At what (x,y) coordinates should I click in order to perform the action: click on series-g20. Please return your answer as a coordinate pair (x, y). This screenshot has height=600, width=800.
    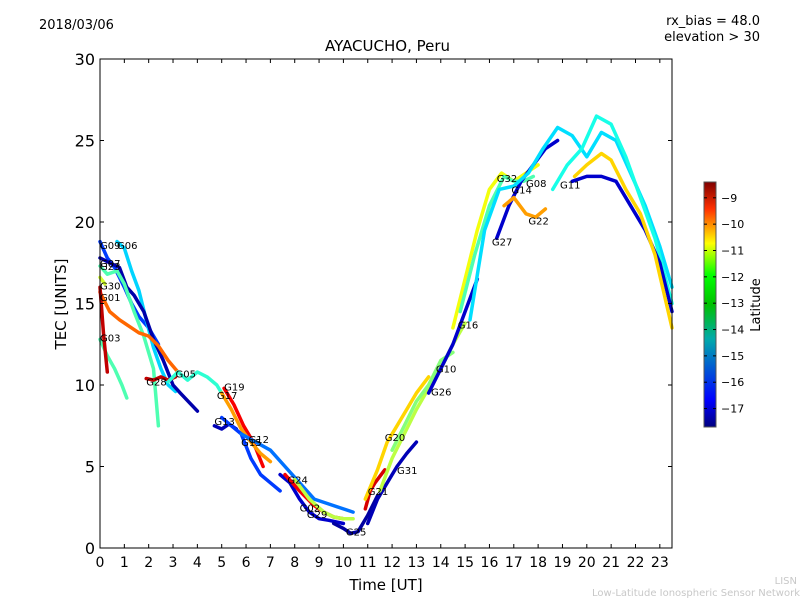
    Looking at the image, I should click on (397, 438).